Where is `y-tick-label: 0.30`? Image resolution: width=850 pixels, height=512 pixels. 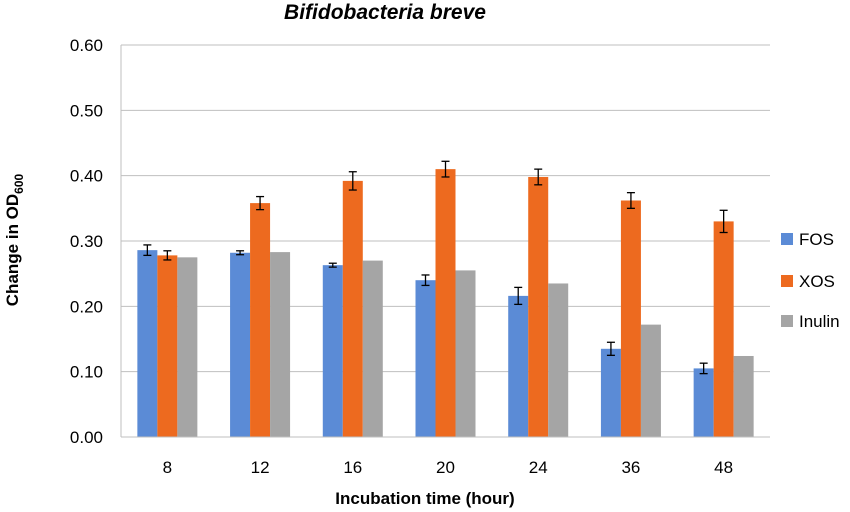 y-tick-label: 0.30 is located at coordinates (86, 241).